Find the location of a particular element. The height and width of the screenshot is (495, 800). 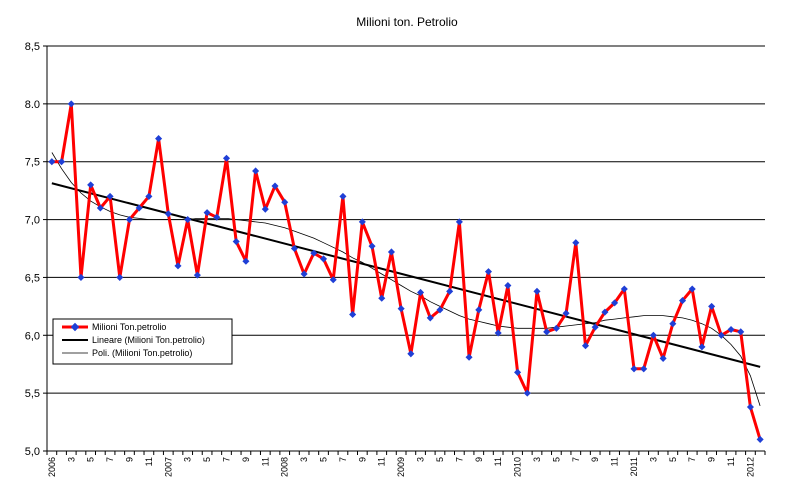

x-tick-label: 2009 is located at coordinates (401, 467).